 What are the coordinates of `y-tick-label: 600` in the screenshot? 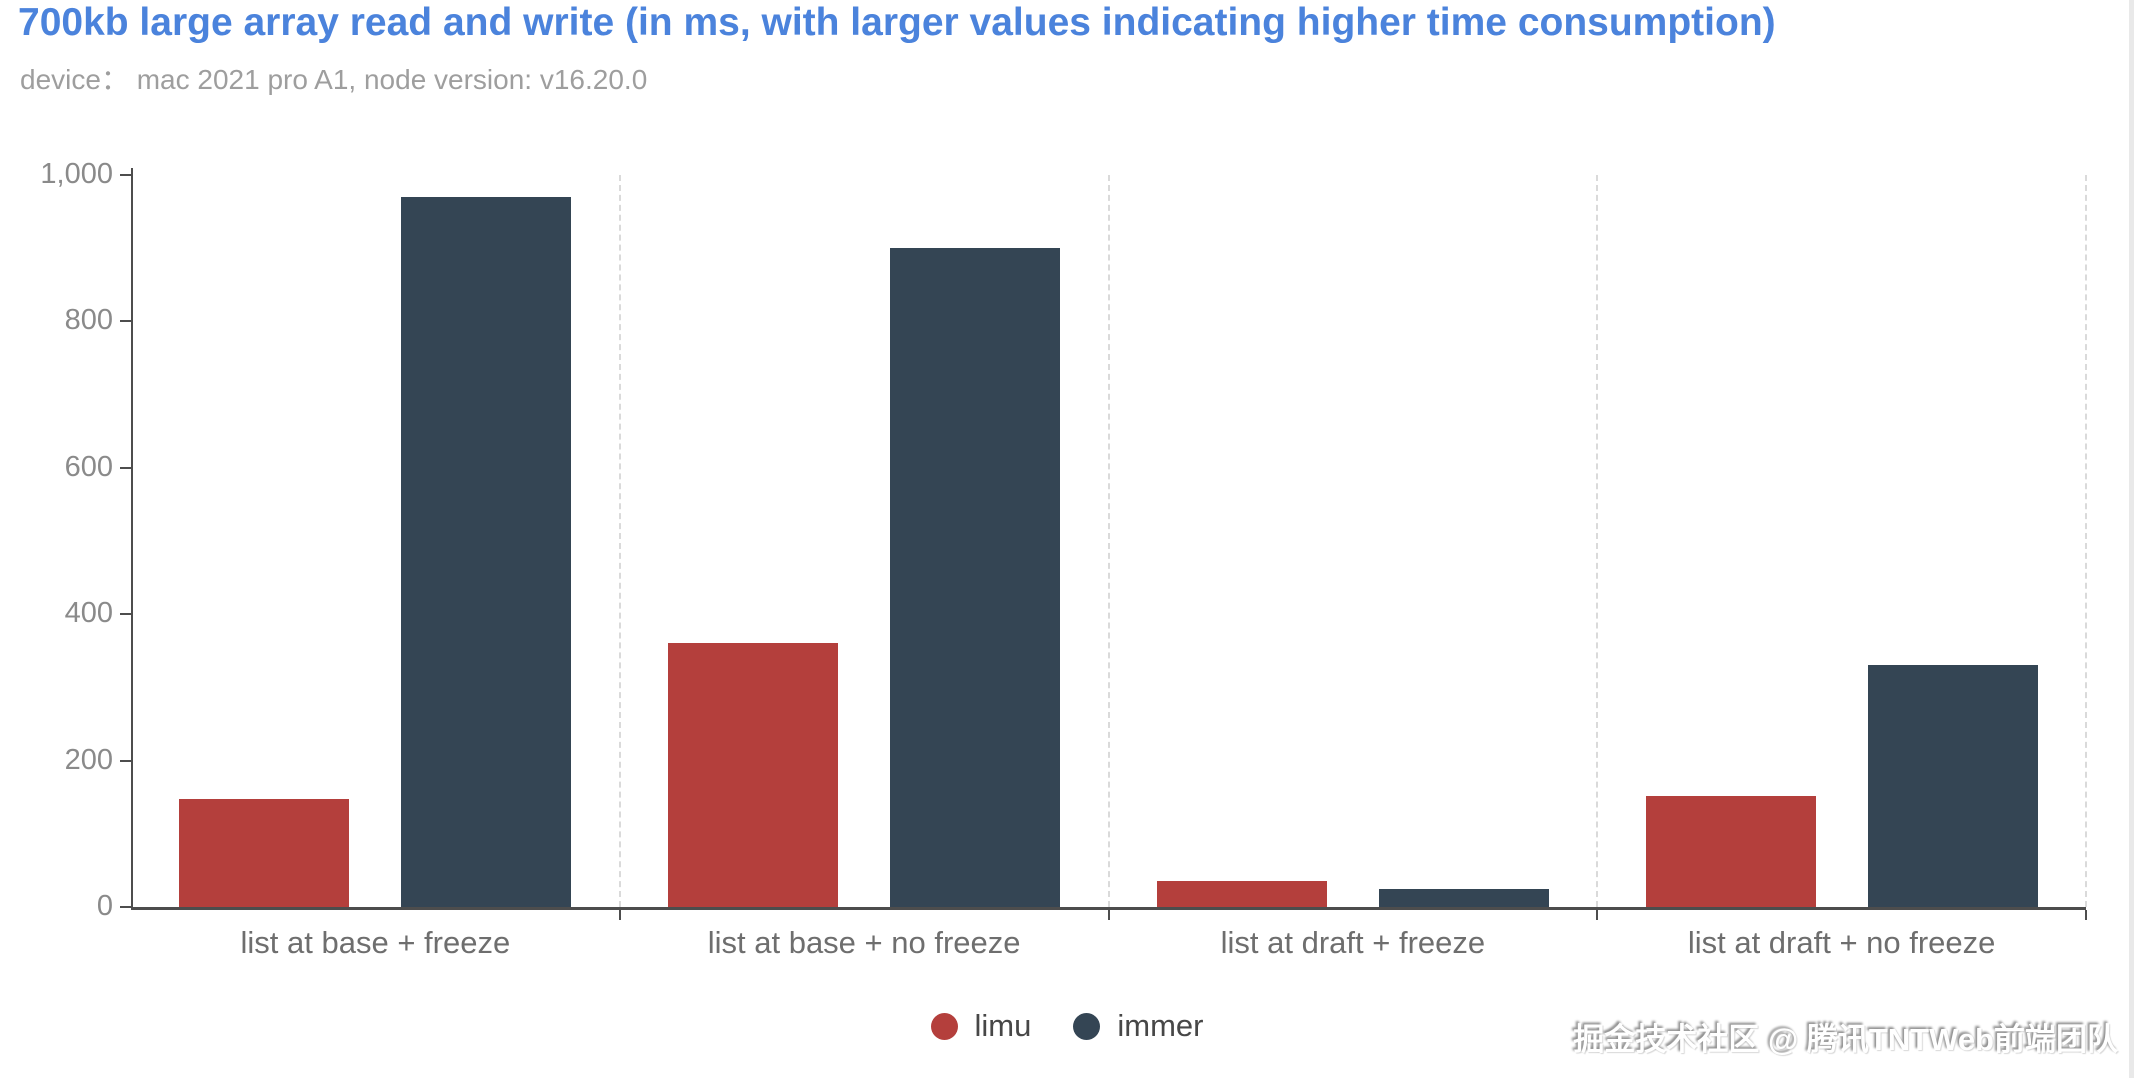 It's located at (88, 466).